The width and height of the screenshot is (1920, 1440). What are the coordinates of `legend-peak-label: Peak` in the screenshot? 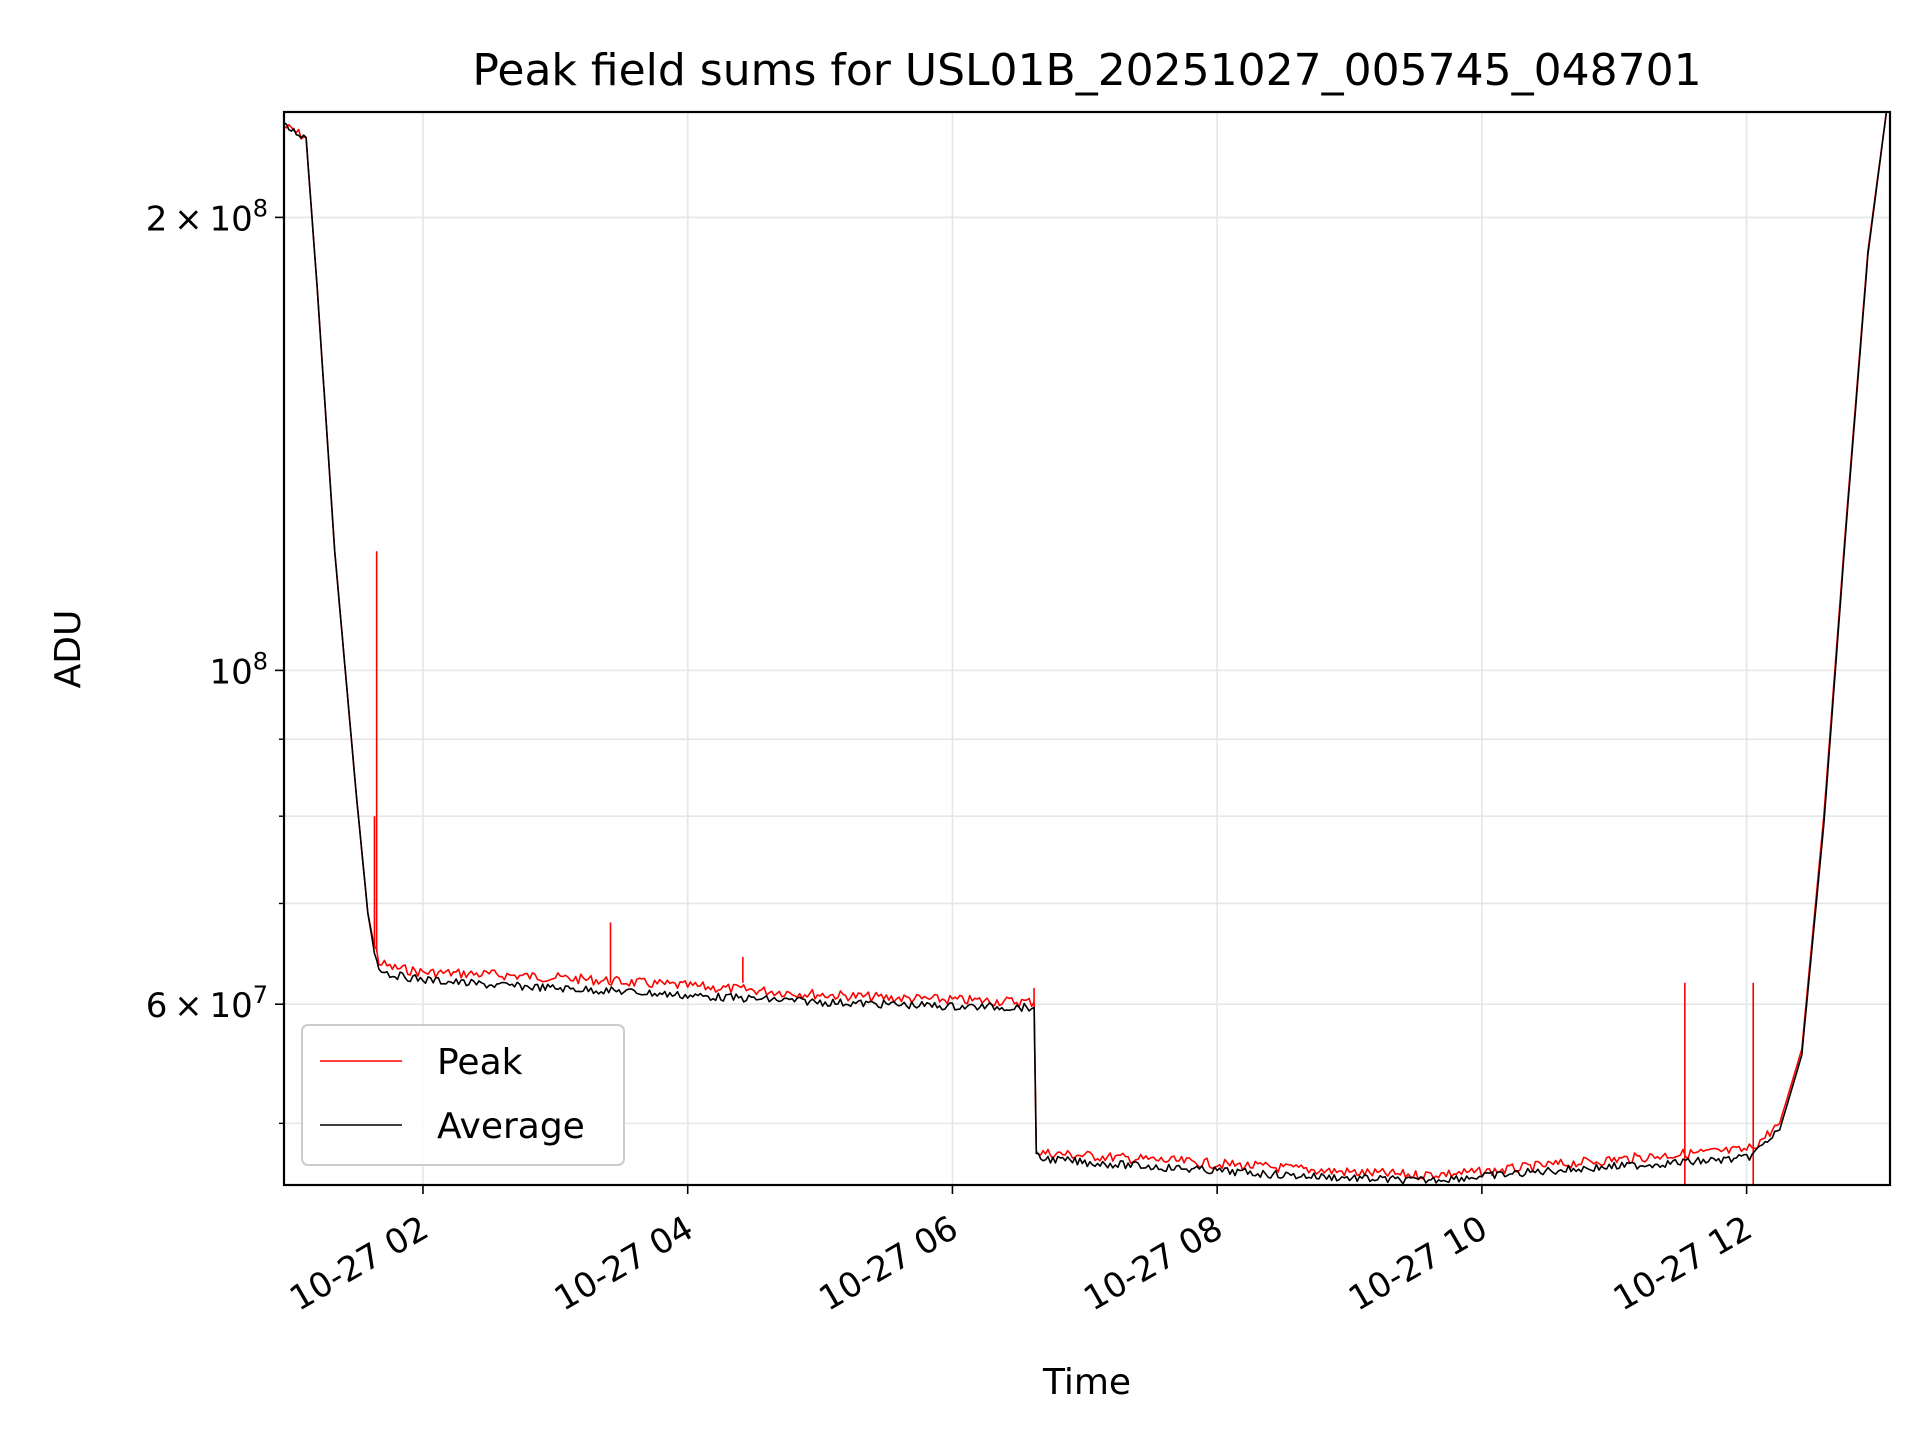 It's located at (480, 1062).